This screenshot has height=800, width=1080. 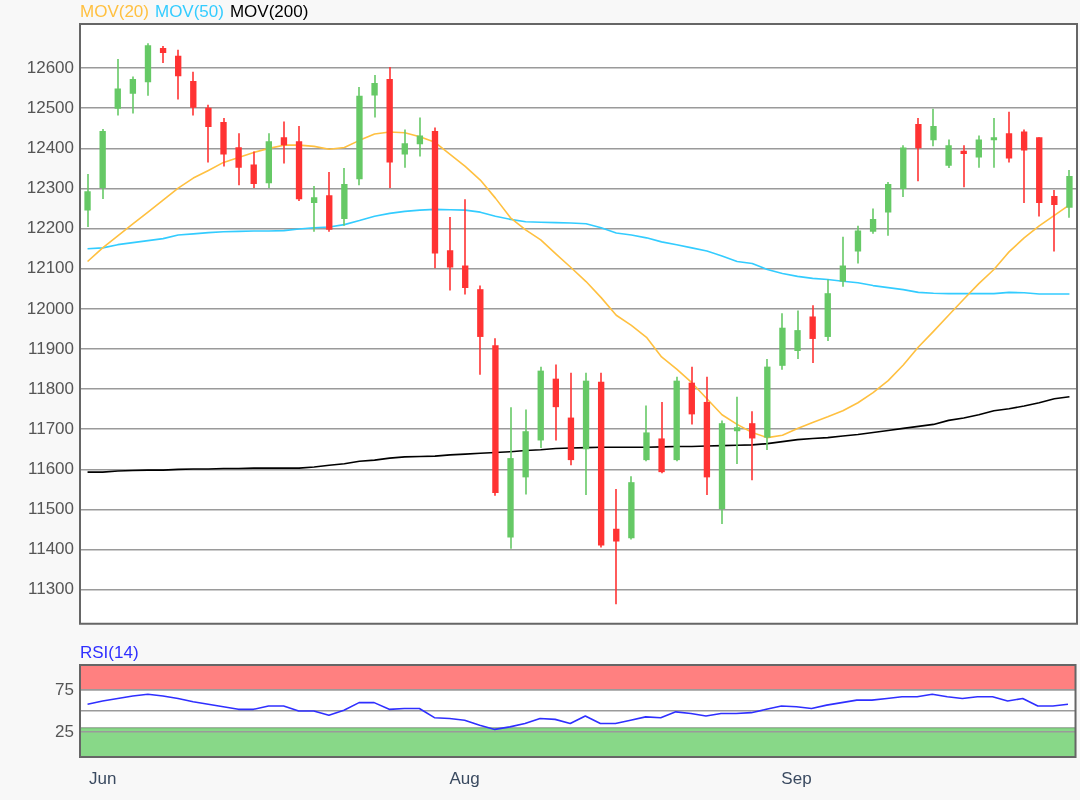 What do you see at coordinates (50, 308) in the screenshot?
I see `y-tick-label: 12000` at bounding box center [50, 308].